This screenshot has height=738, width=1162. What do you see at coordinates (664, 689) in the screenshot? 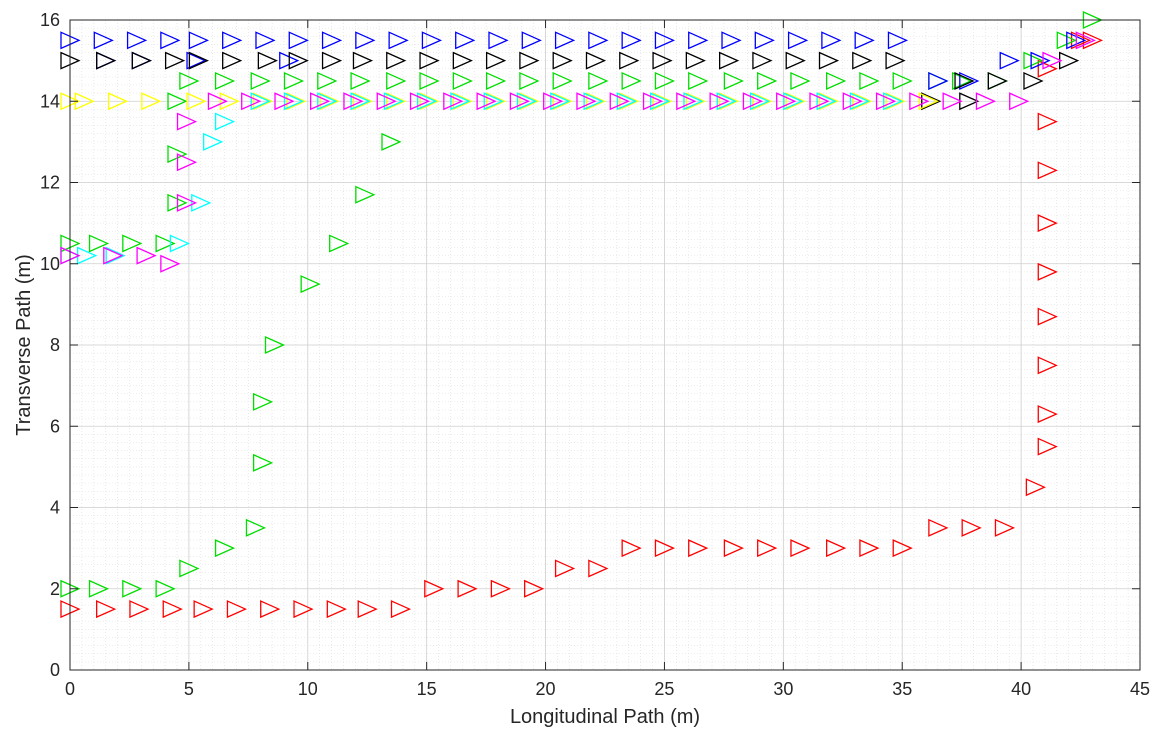
I see `x-tick-label: 25` at bounding box center [664, 689].